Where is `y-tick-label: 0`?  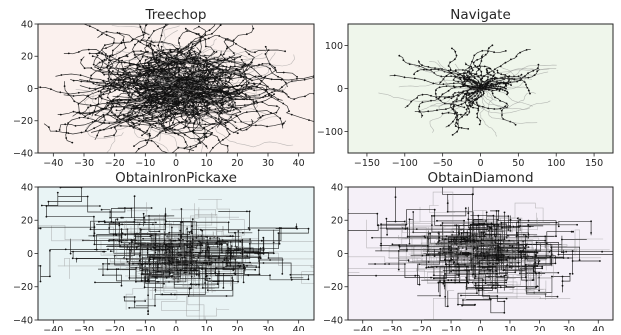
y-tick-label: 0 is located at coordinates (30, 254).